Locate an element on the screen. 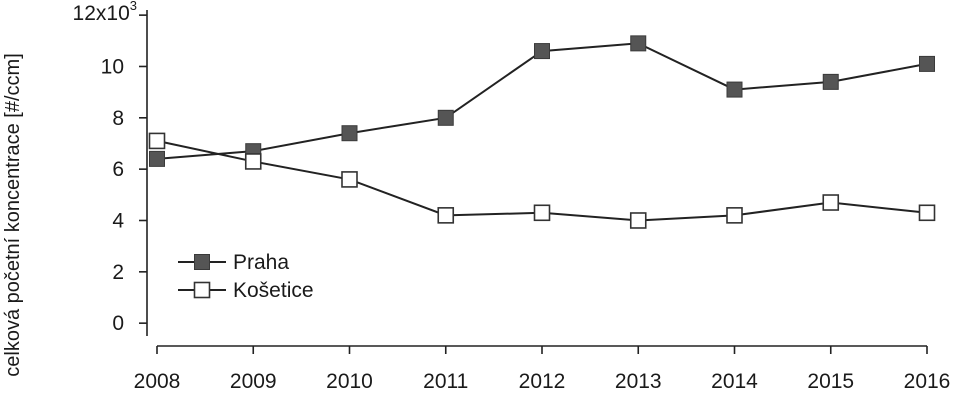  legend-kosetice-label: Košetice is located at coordinates (273, 290).